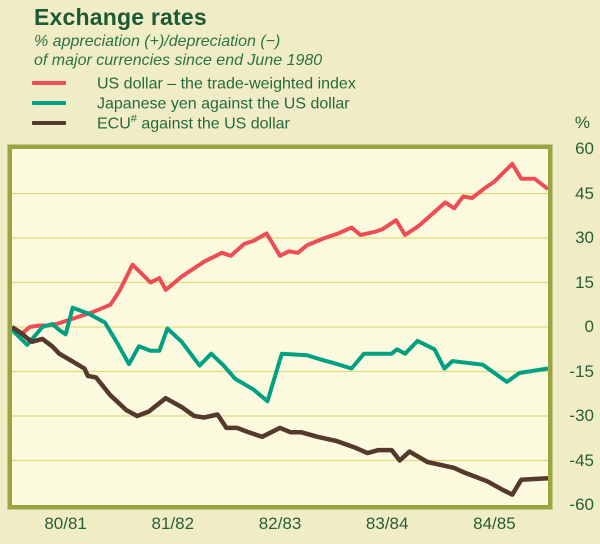 The height and width of the screenshot is (544, 600). What do you see at coordinates (584, 282) in the screenshot?
I see `y-tick-label-15: 15` at bounding box center [584, 282].